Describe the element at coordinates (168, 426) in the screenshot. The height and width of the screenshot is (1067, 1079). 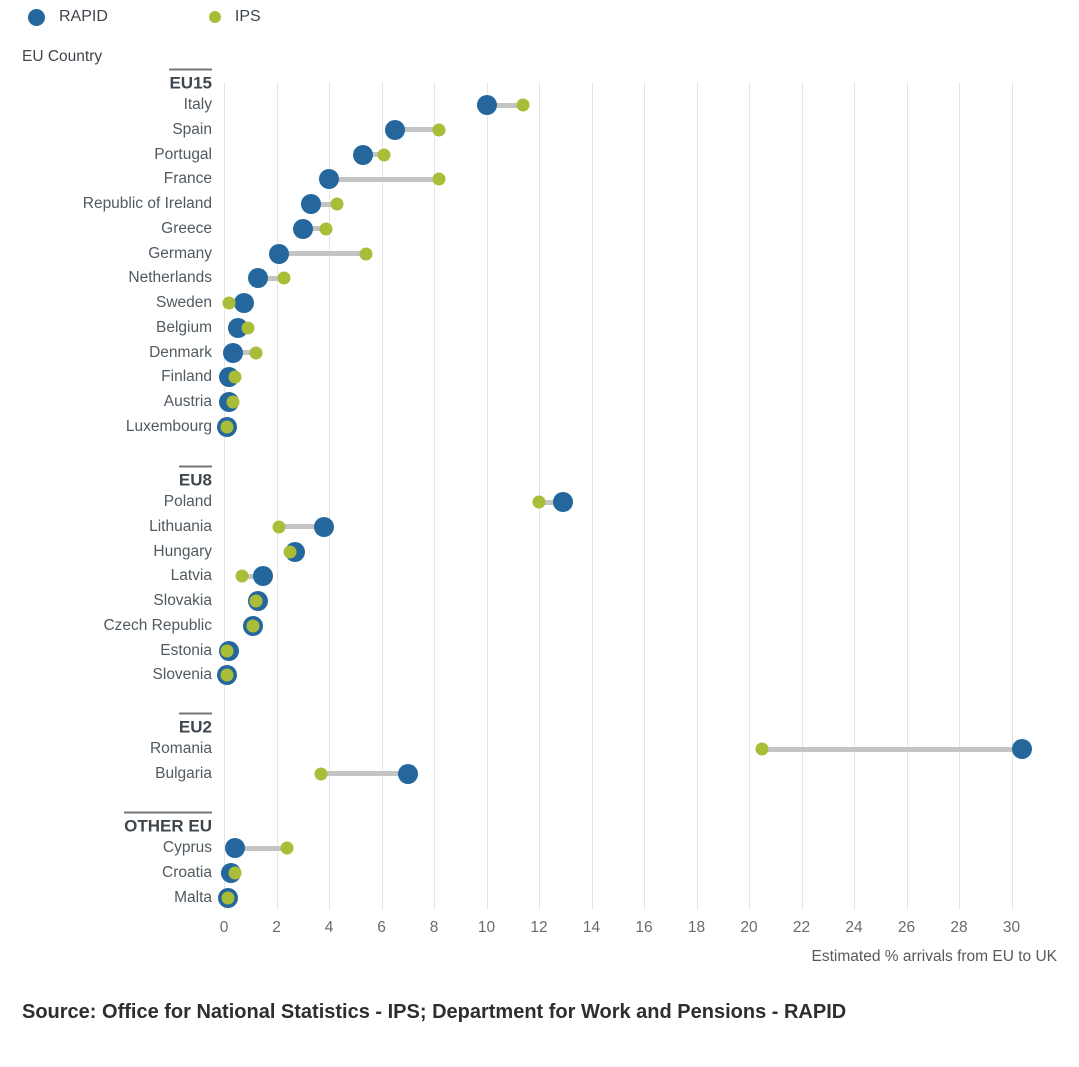
I see `country-label: Luxembourg` at that location.